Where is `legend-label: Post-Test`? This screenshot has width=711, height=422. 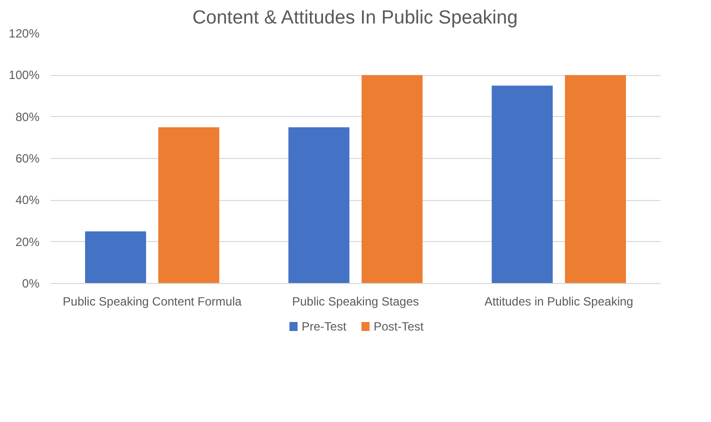
legend-label: Post-Test is located at coordinates (399, 327).